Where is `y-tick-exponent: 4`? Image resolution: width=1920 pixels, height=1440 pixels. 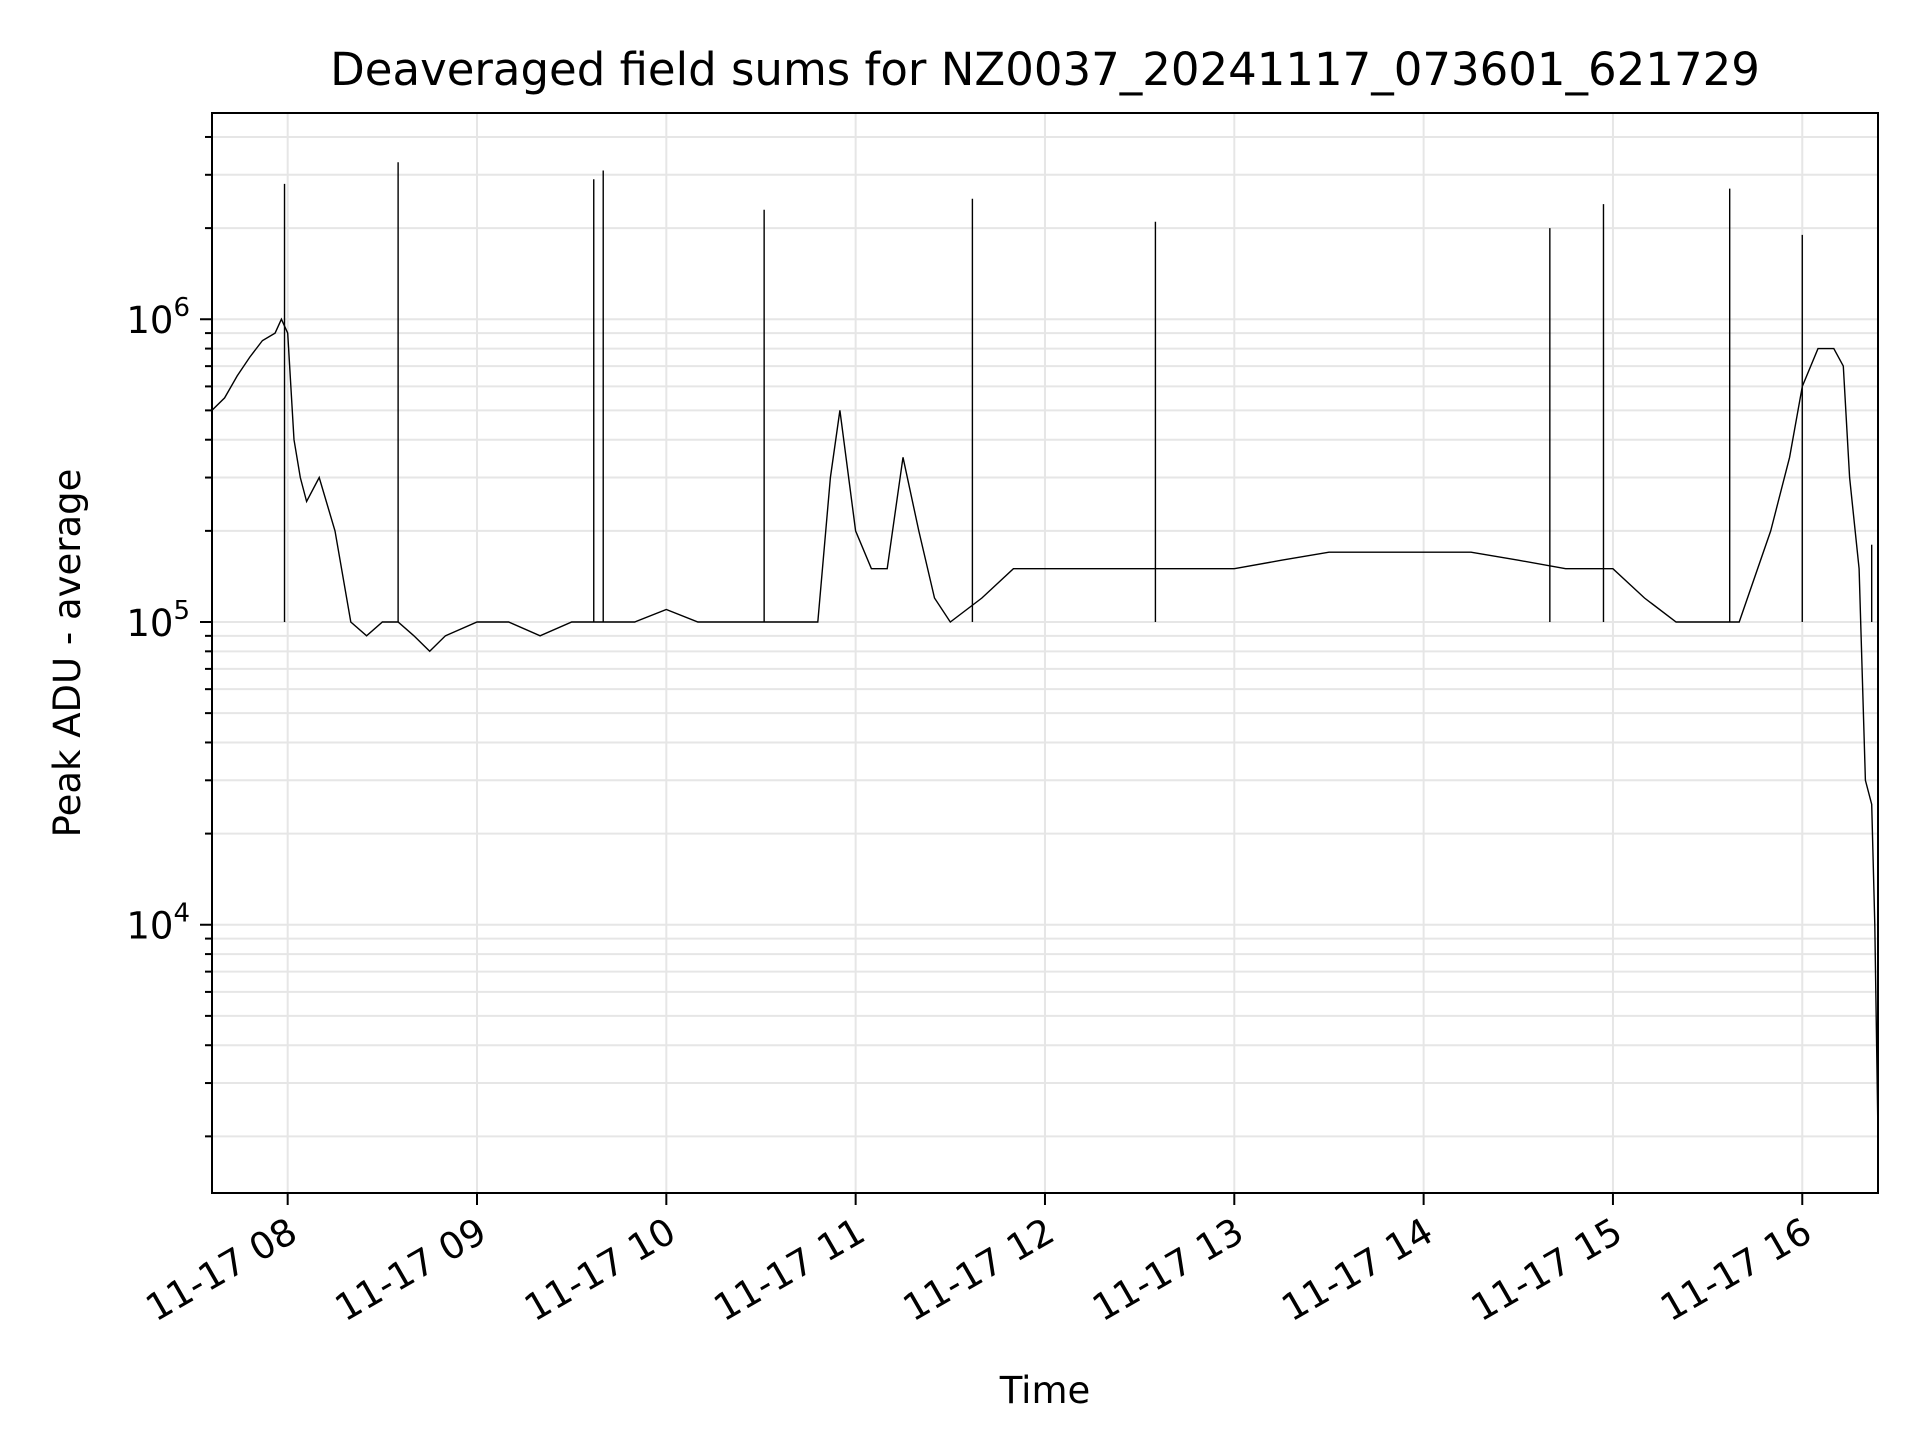
y-tick-exponent: 4 is located at coordinates (181, 914).